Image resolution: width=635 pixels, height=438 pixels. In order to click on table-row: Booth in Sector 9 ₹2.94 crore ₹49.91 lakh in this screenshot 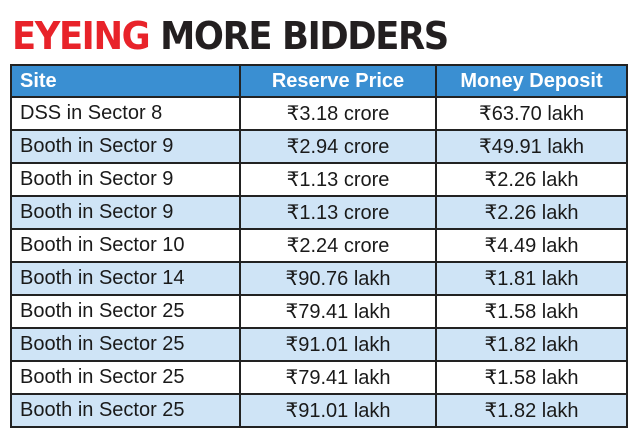, I will do `click(319, 146)`.